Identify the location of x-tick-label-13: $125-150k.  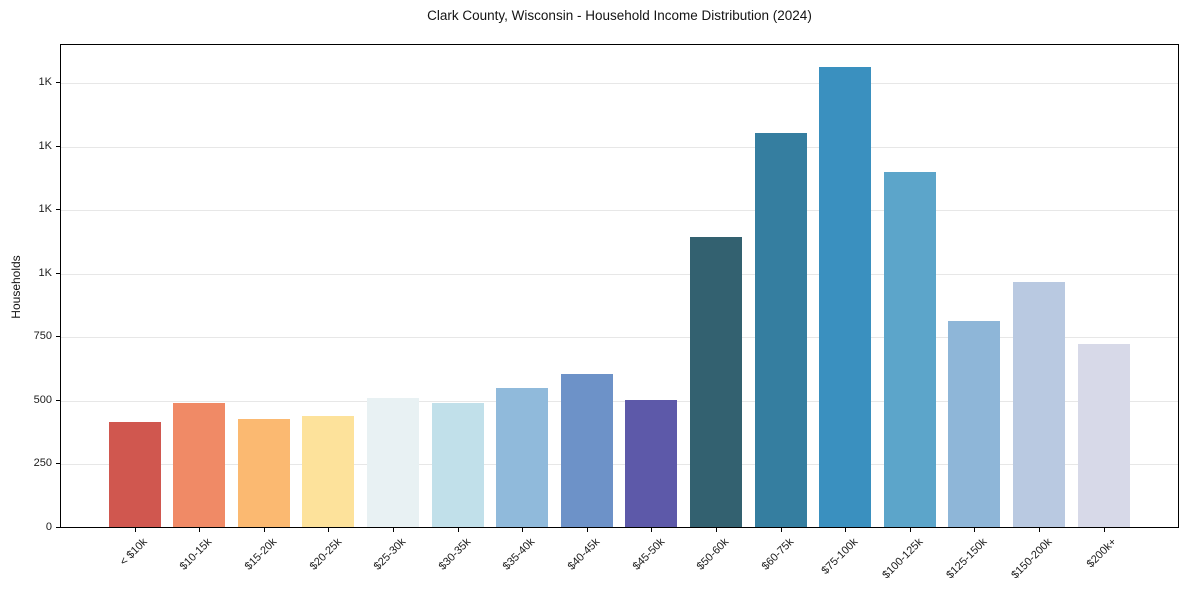
(967, 559).